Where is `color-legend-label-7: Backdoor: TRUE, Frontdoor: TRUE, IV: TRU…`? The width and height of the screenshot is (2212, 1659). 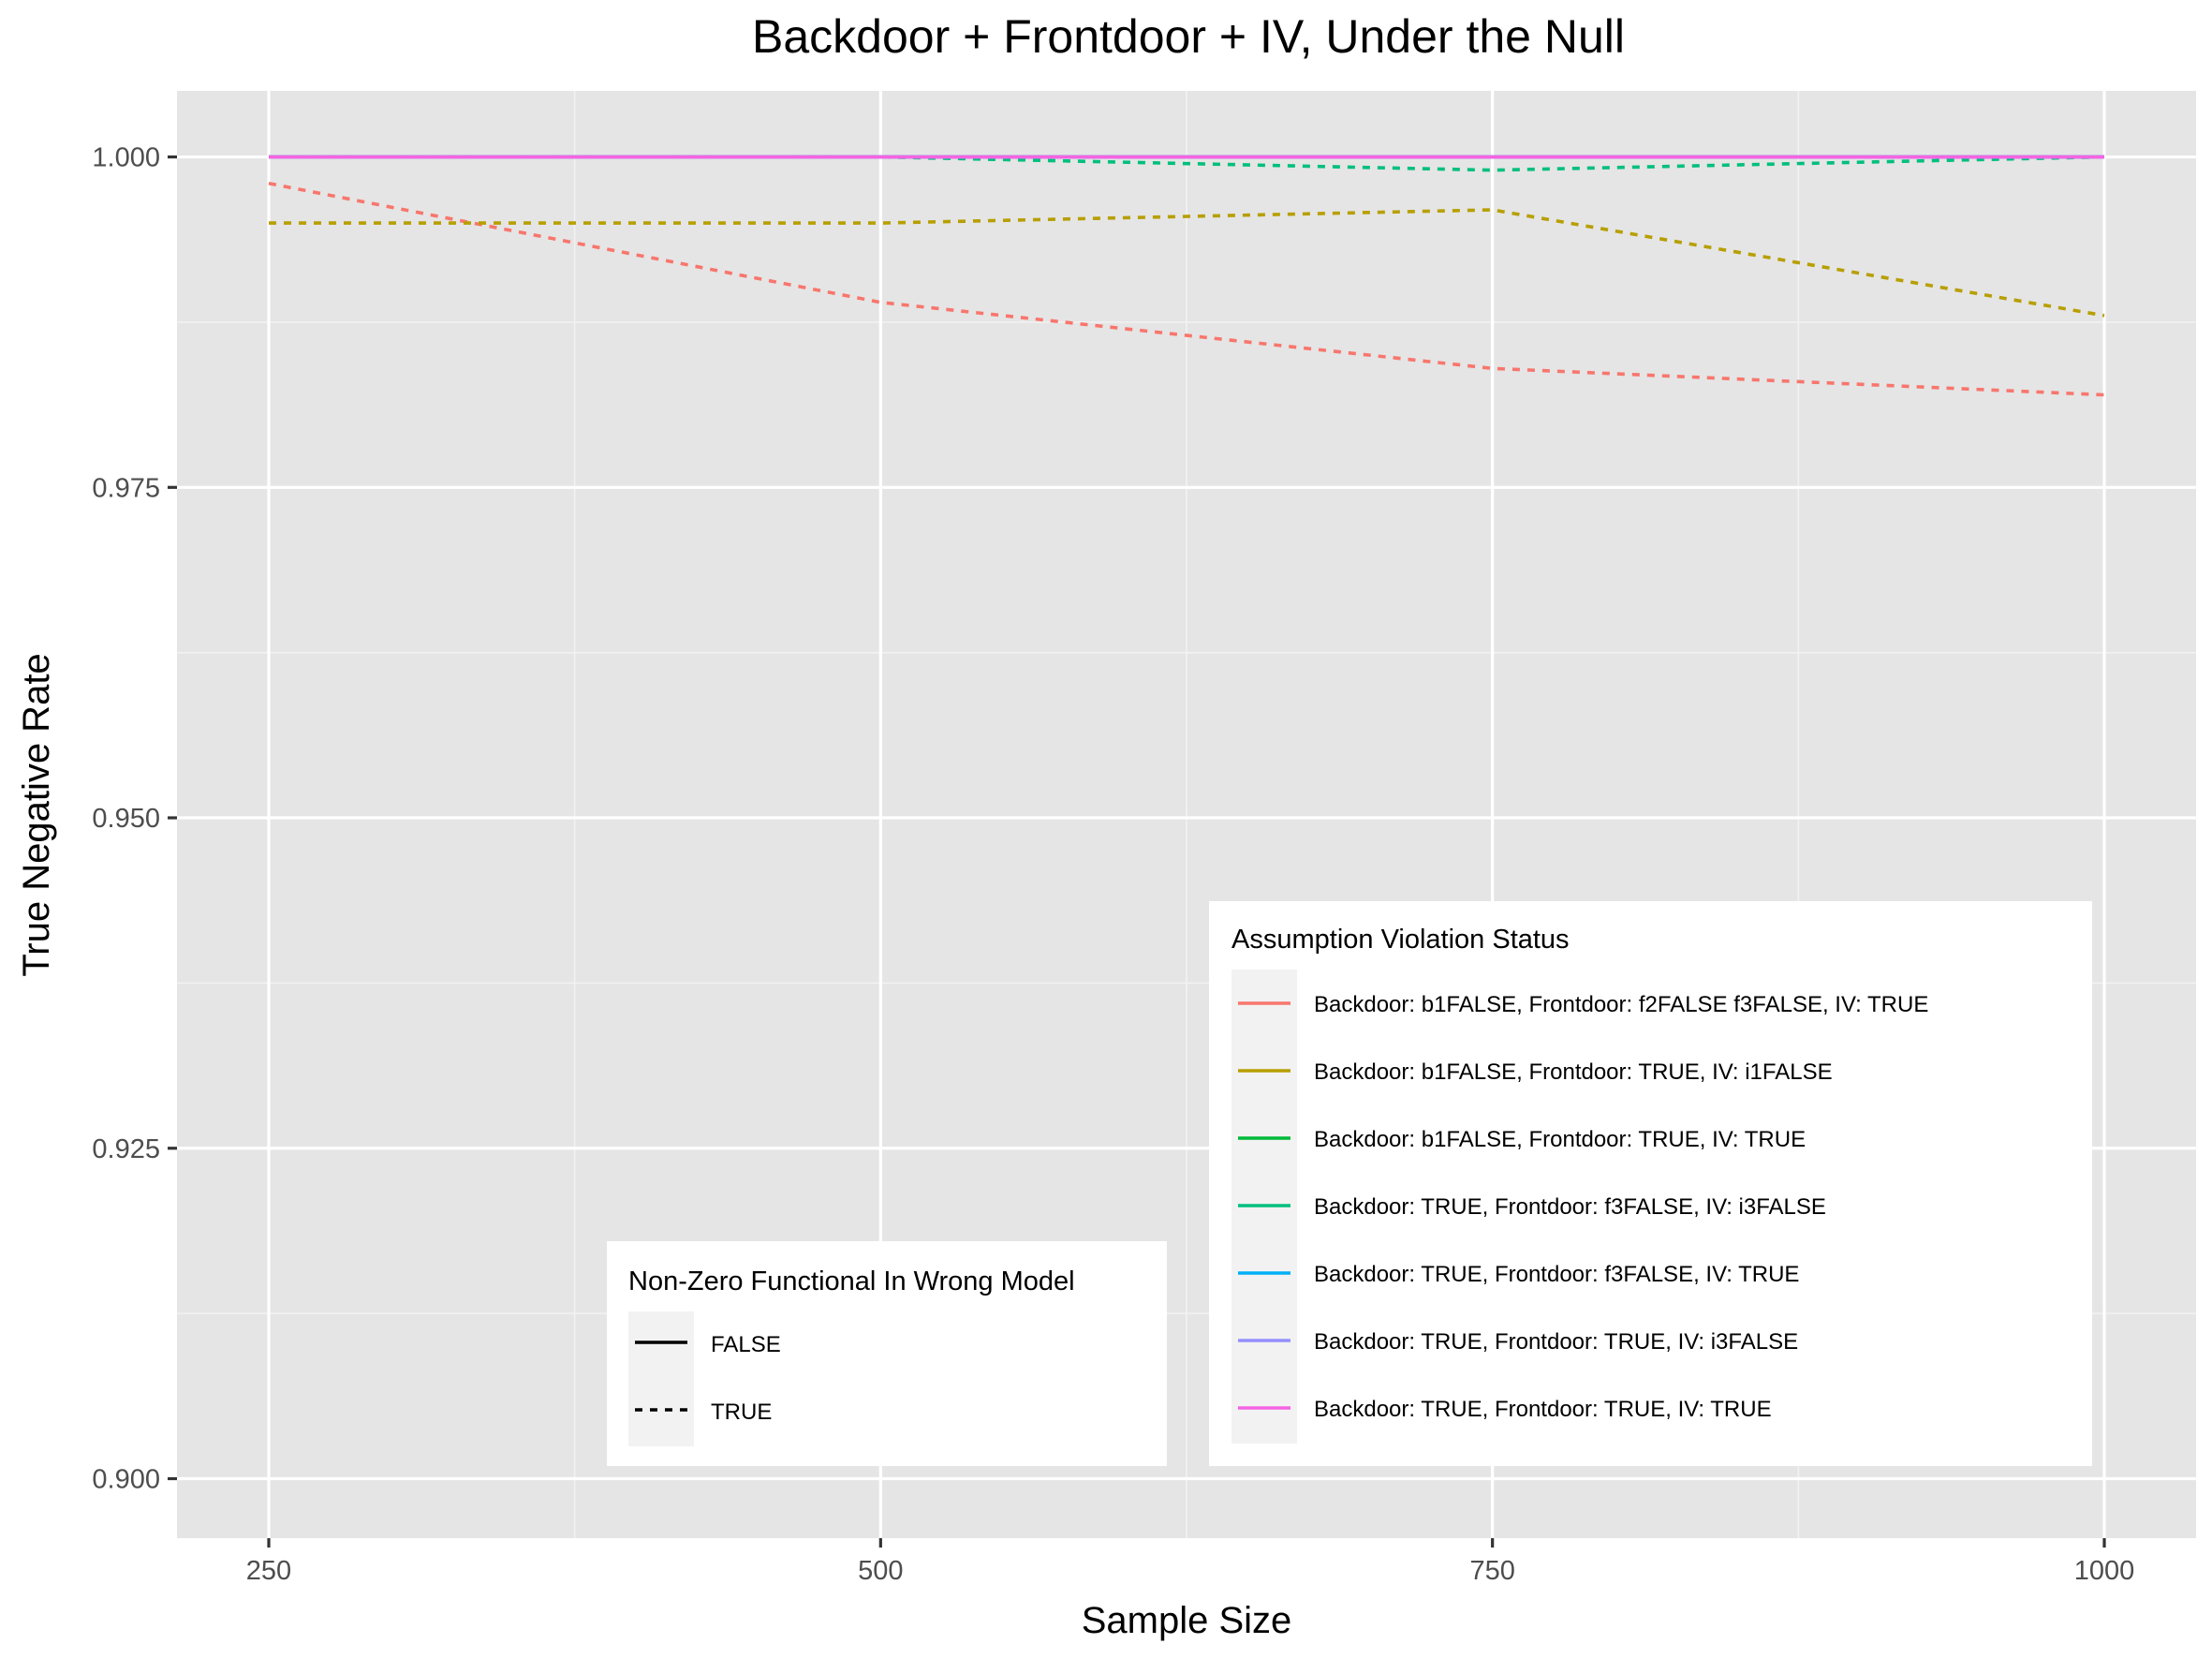 color-legend-label-7: Backdoor: TRUE, Frontdoor: TRUE, IV: TRU… is located at coordinates (1543, 1409).